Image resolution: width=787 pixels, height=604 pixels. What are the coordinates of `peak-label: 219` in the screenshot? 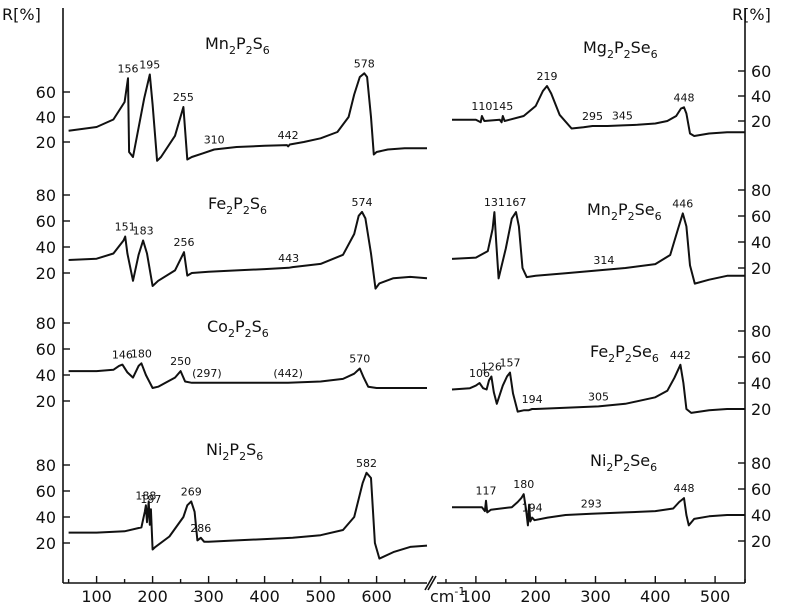 It's located at (547, 76).